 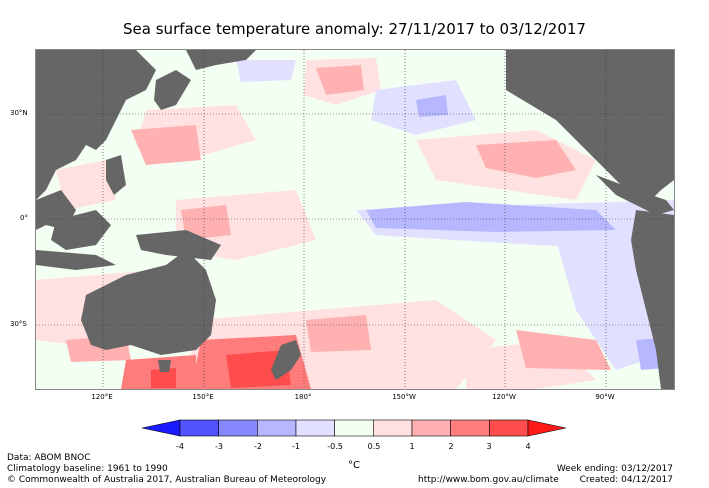 What do you see at coordinates (148, 302) in the screenshot?
I see `australia-landmass` at bounding box center [148, 302].